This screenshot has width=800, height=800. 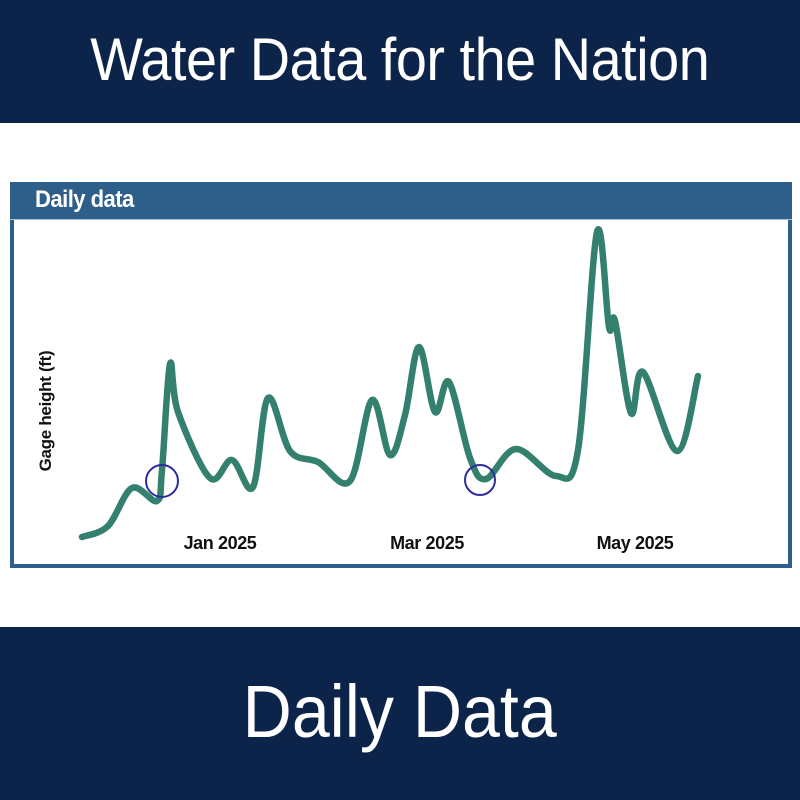 I want to click on site-title: Water Data for the Nation, so click(x=400, y=59).